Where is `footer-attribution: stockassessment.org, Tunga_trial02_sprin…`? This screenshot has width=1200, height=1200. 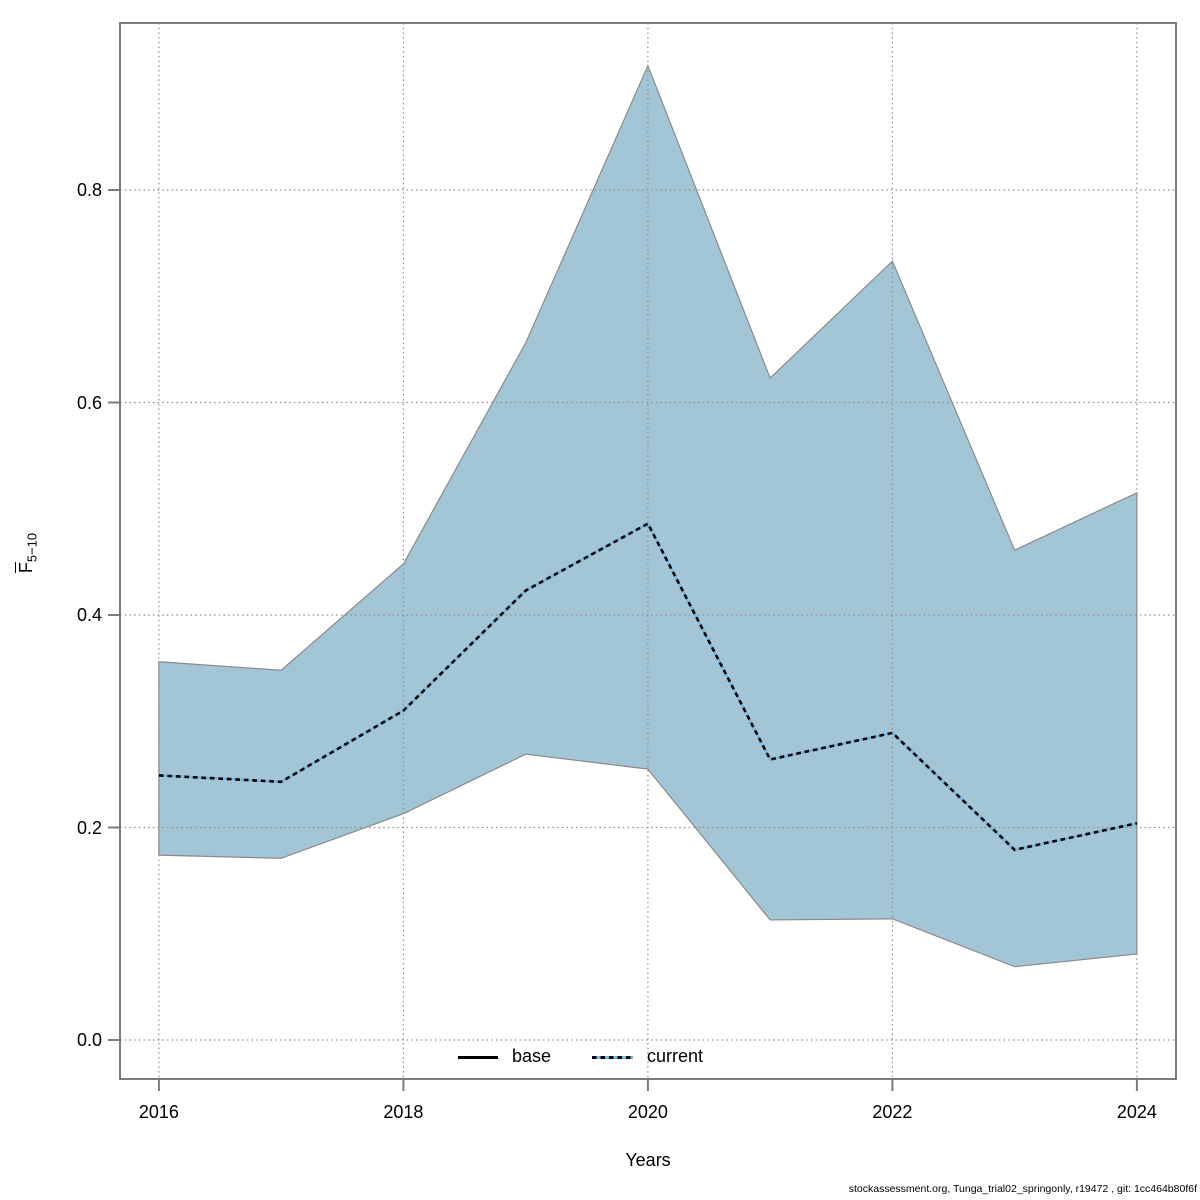
footer-attribution: stockassessment.org, Tunga_trial02_sprin… is located at coordinates (1022, 1189).